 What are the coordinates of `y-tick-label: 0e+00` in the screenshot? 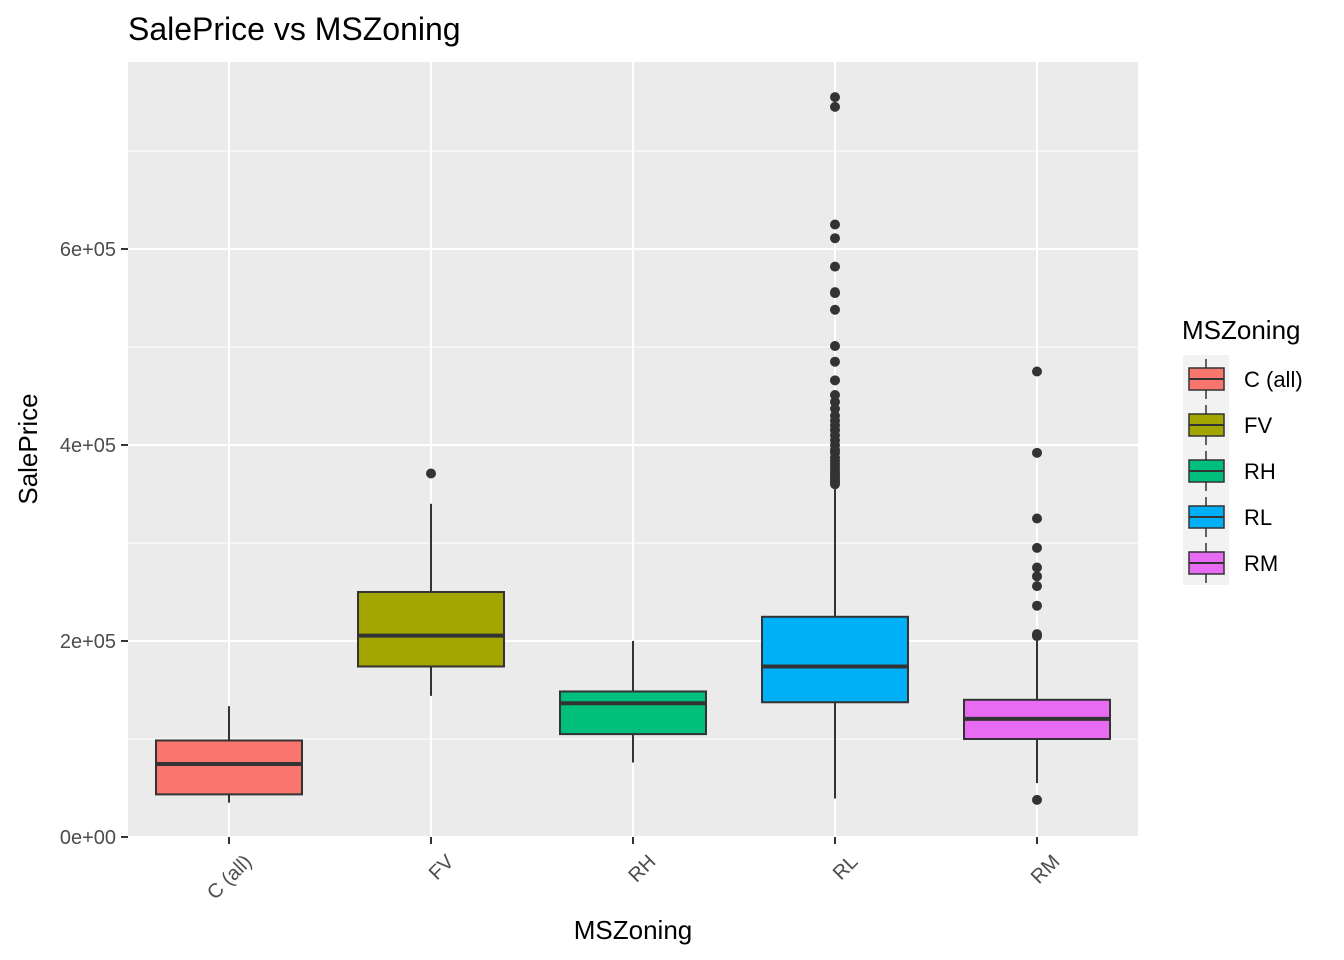 It's located at (88, 838).